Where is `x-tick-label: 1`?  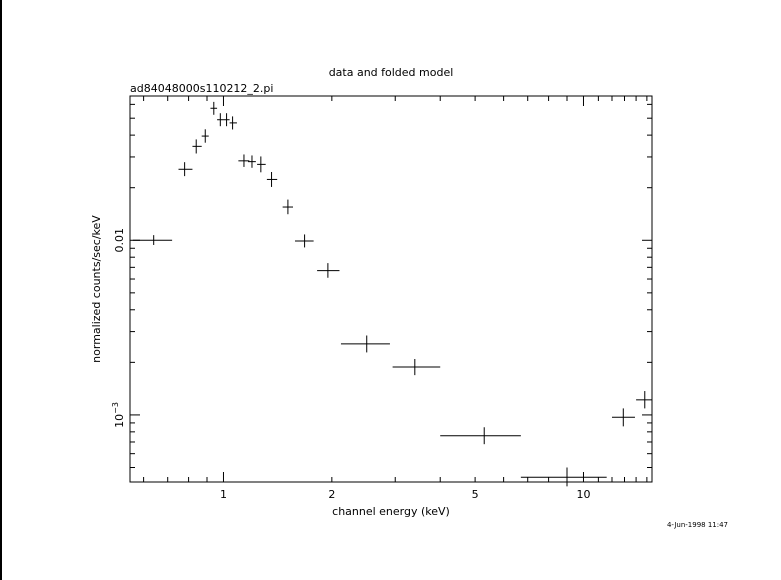 x-tick-label: 1 is located at coordinates (223, 494).